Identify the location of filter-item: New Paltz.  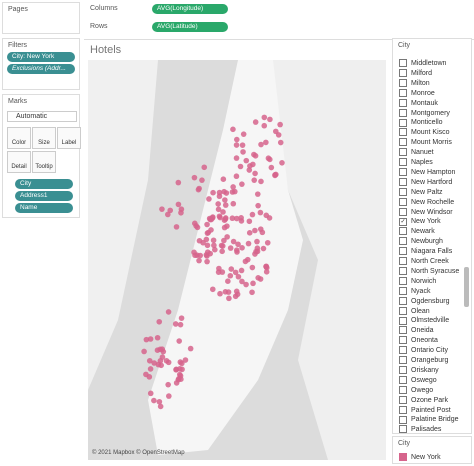
(421, 192).